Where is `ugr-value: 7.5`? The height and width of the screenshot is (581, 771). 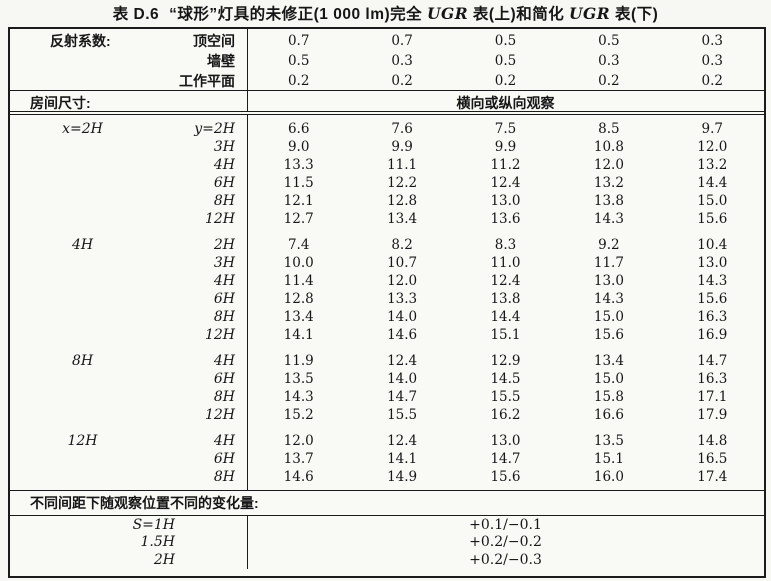
ugr-value: 7.5 is located at coordinates (505, 129).